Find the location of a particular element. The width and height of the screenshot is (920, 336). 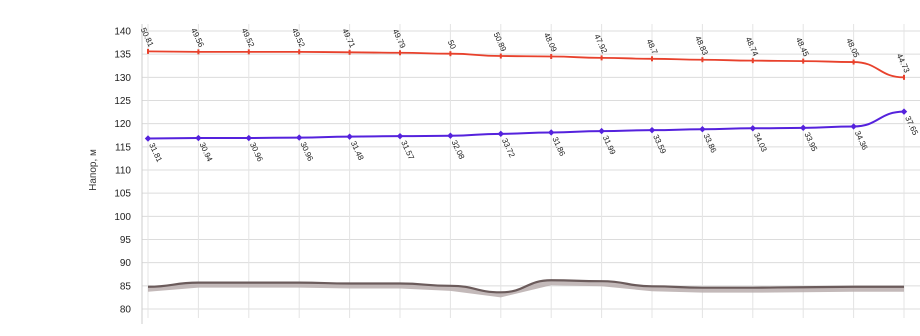

data-label-red: 50.81 is located at coordinates (147, 37).